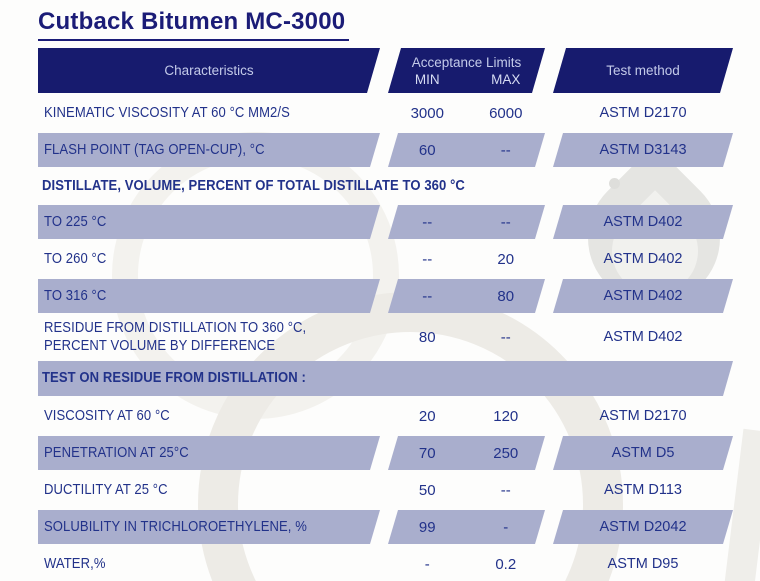 The width and height of the screenshot is (760, 581). Describe the element at coordinates (387, 453) in the screenshot. I see `table-row: PENETRATION AT 25°C 70 250 ASTM D5` at that location.